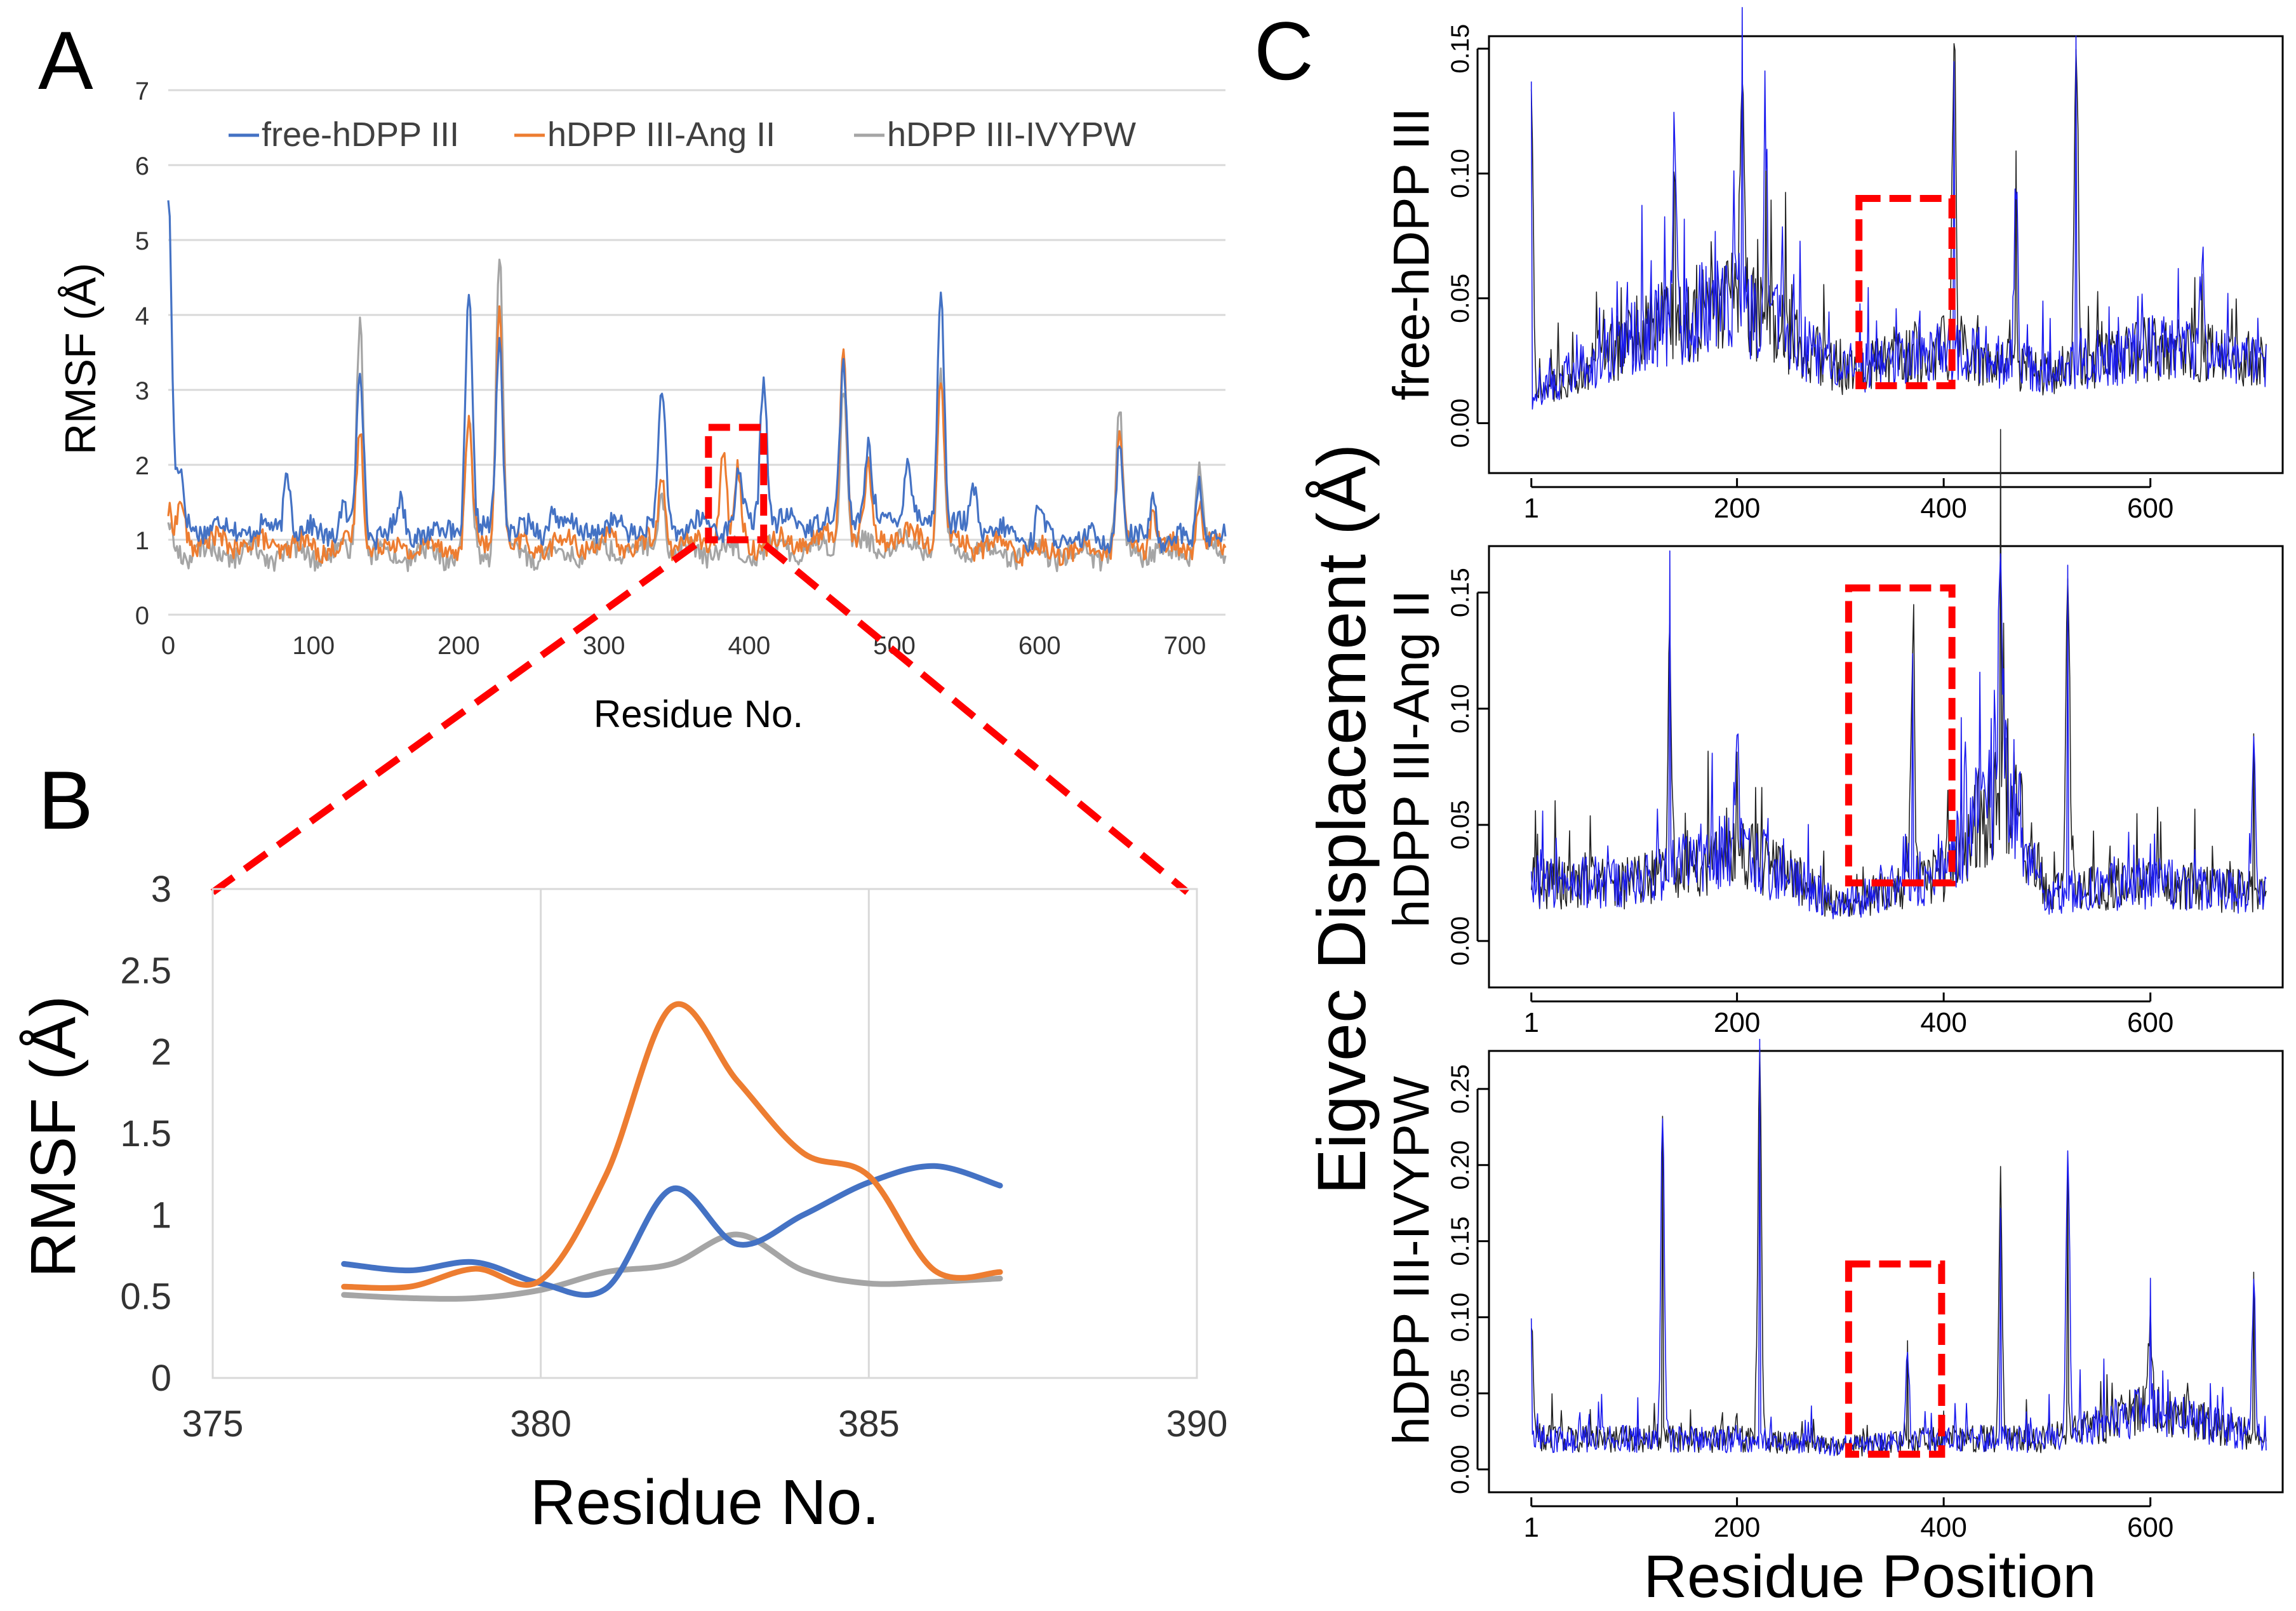  Describe the element at coordinates (1460, 1241) in the screenshot. I see `panel-c3-ytick-label: 0.15` at that location.